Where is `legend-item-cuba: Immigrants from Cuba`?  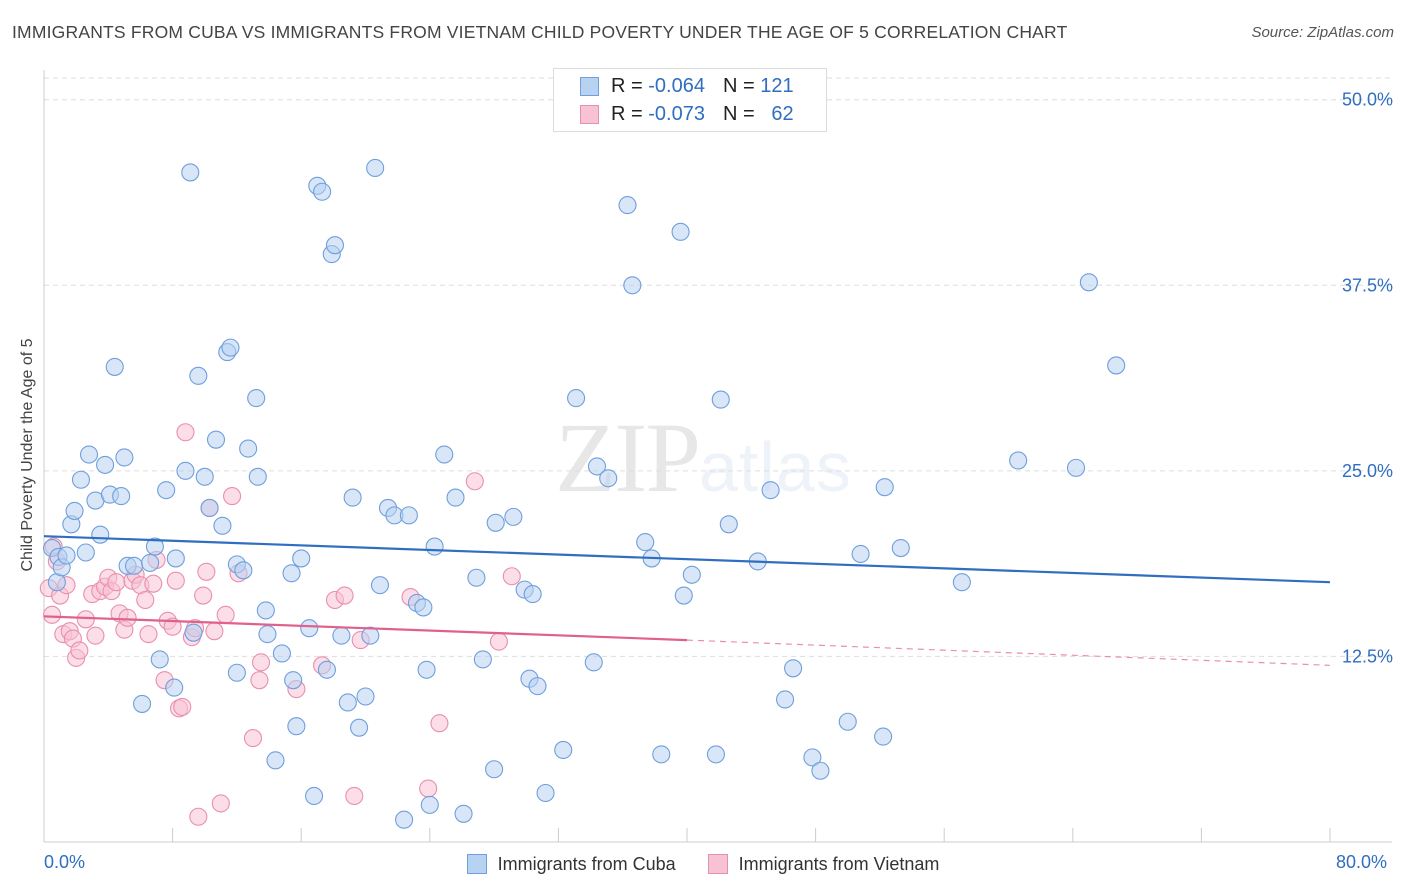 legend-item-cuba: Immigrants from Cuba is located at coordinates (571, 864).